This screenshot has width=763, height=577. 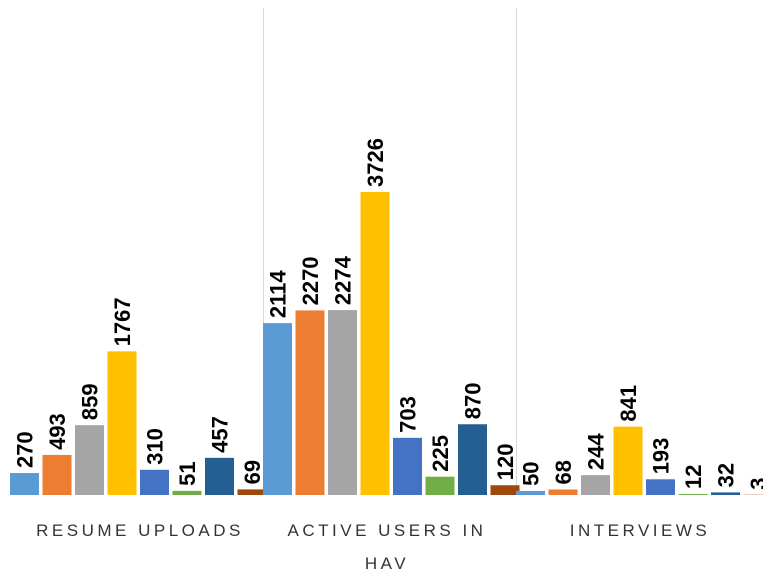 I want to click on data-label: 69, so click(x=252, y=472).